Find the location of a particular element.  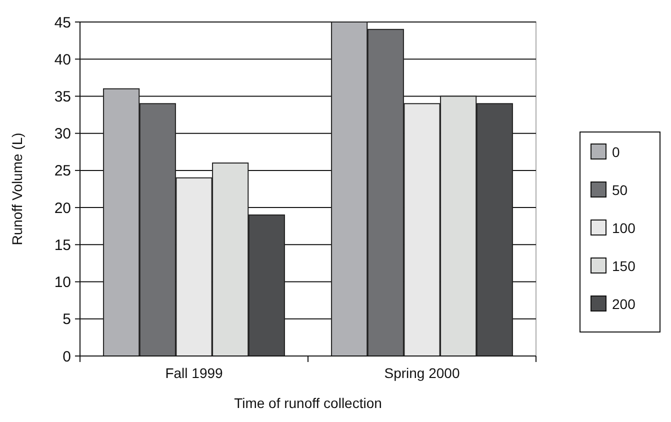

y-axis-title: Runoff Volume (L) is located at coordinates (17, 189).